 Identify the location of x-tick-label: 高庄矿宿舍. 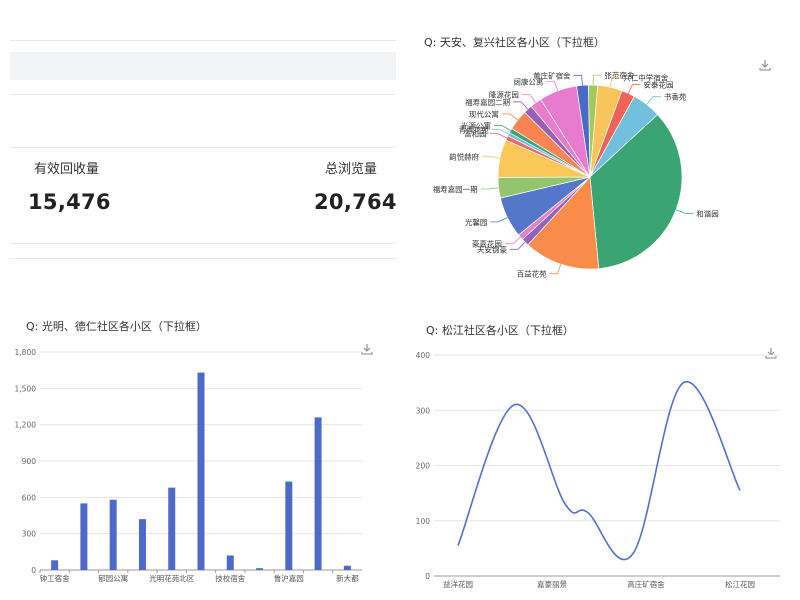
(646, 584).